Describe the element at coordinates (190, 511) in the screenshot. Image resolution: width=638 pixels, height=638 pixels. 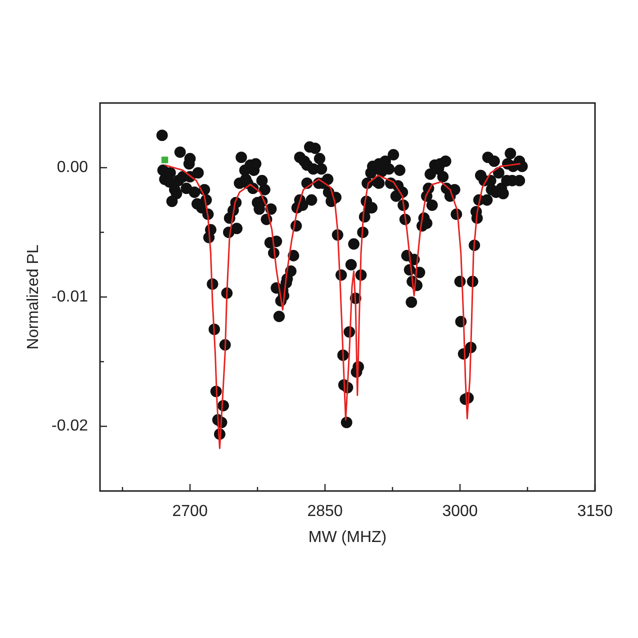
I see `x-tick-label: 2700` at that location.